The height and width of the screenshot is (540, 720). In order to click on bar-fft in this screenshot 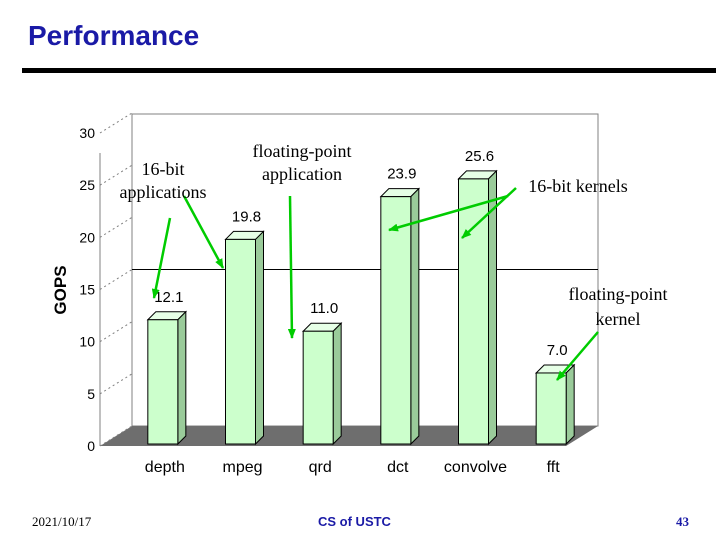, I will do `click(551, 408)`.